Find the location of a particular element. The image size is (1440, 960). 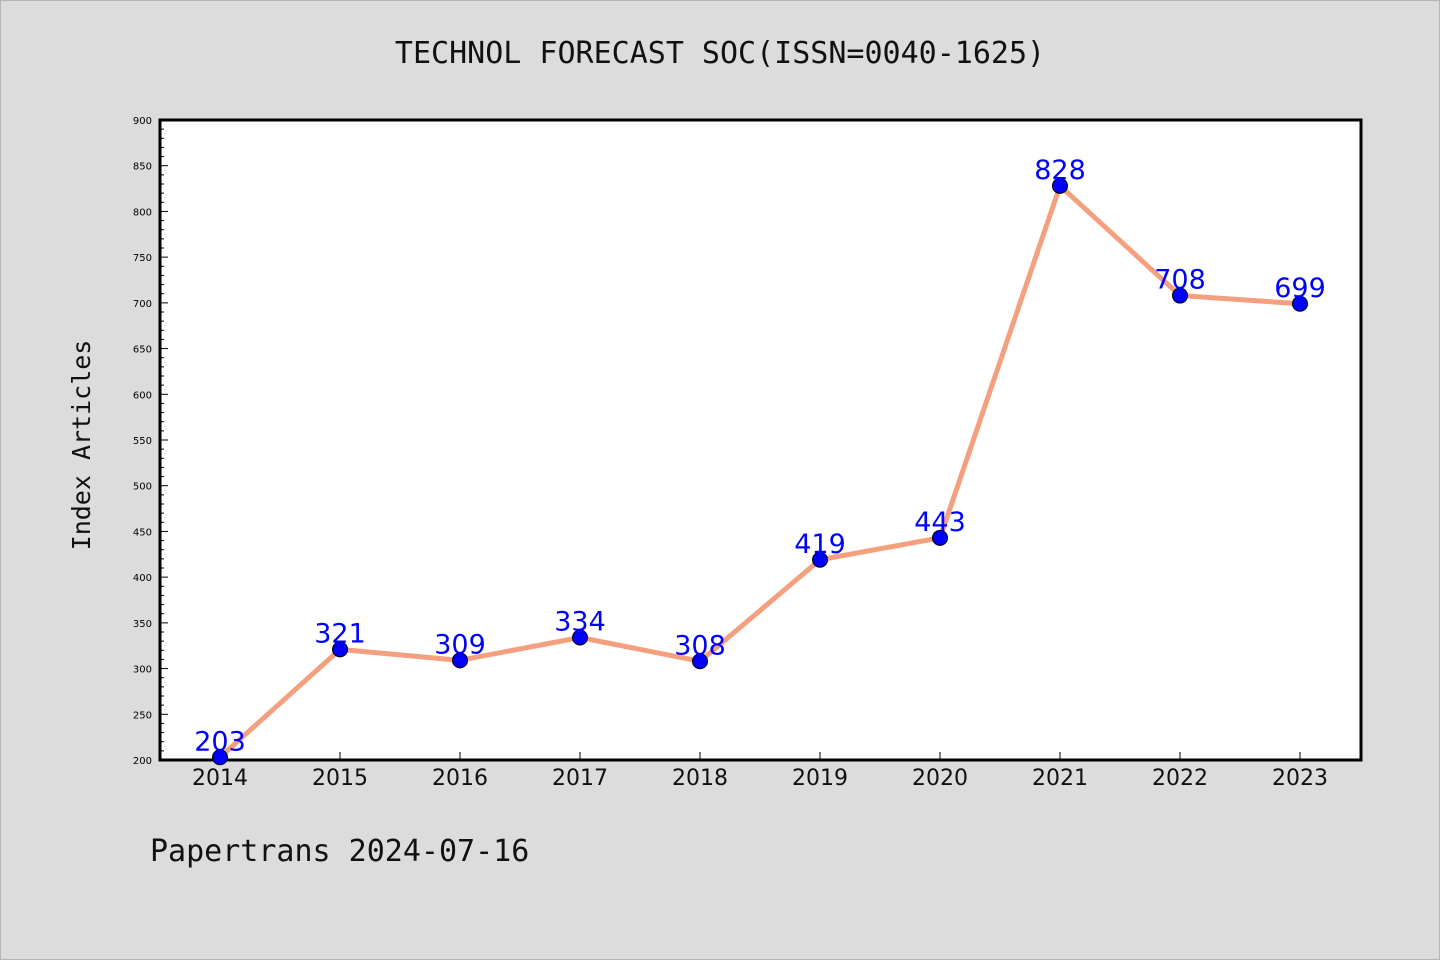

data-label: 708 is located at coordinates (1180, 280).